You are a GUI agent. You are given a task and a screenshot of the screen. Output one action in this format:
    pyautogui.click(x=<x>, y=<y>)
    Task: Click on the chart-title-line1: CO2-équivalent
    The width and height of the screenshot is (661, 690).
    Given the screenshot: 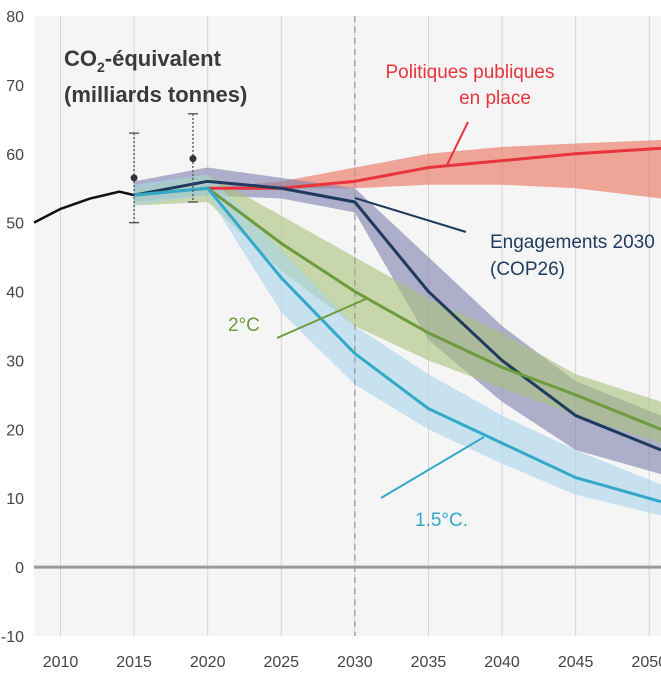 What is the action you would take?
    pyautogui.click(x=143, y=60)
    